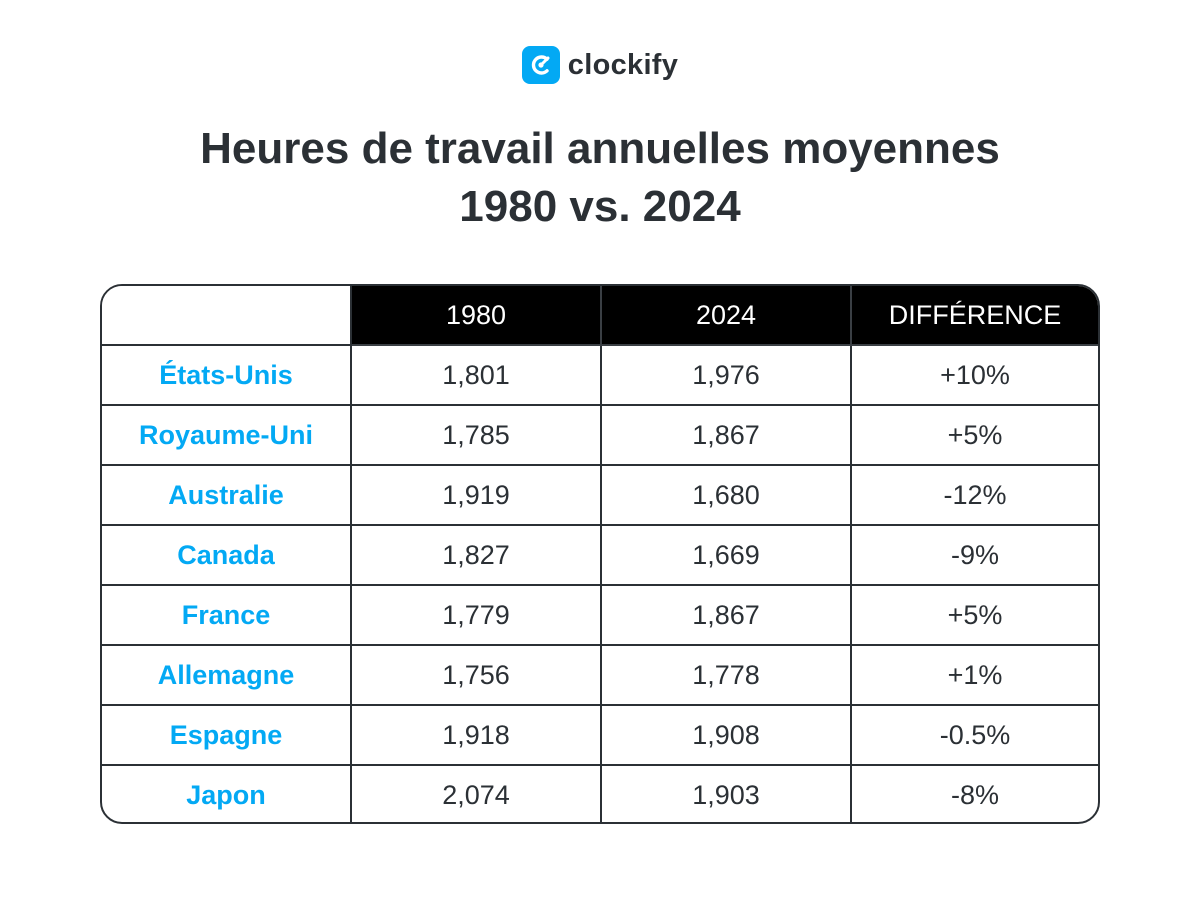 Image resolution: width=1200 pixels, height=900 pixels. I want to click on row-value-2024: 1,680, so click(726, 495).